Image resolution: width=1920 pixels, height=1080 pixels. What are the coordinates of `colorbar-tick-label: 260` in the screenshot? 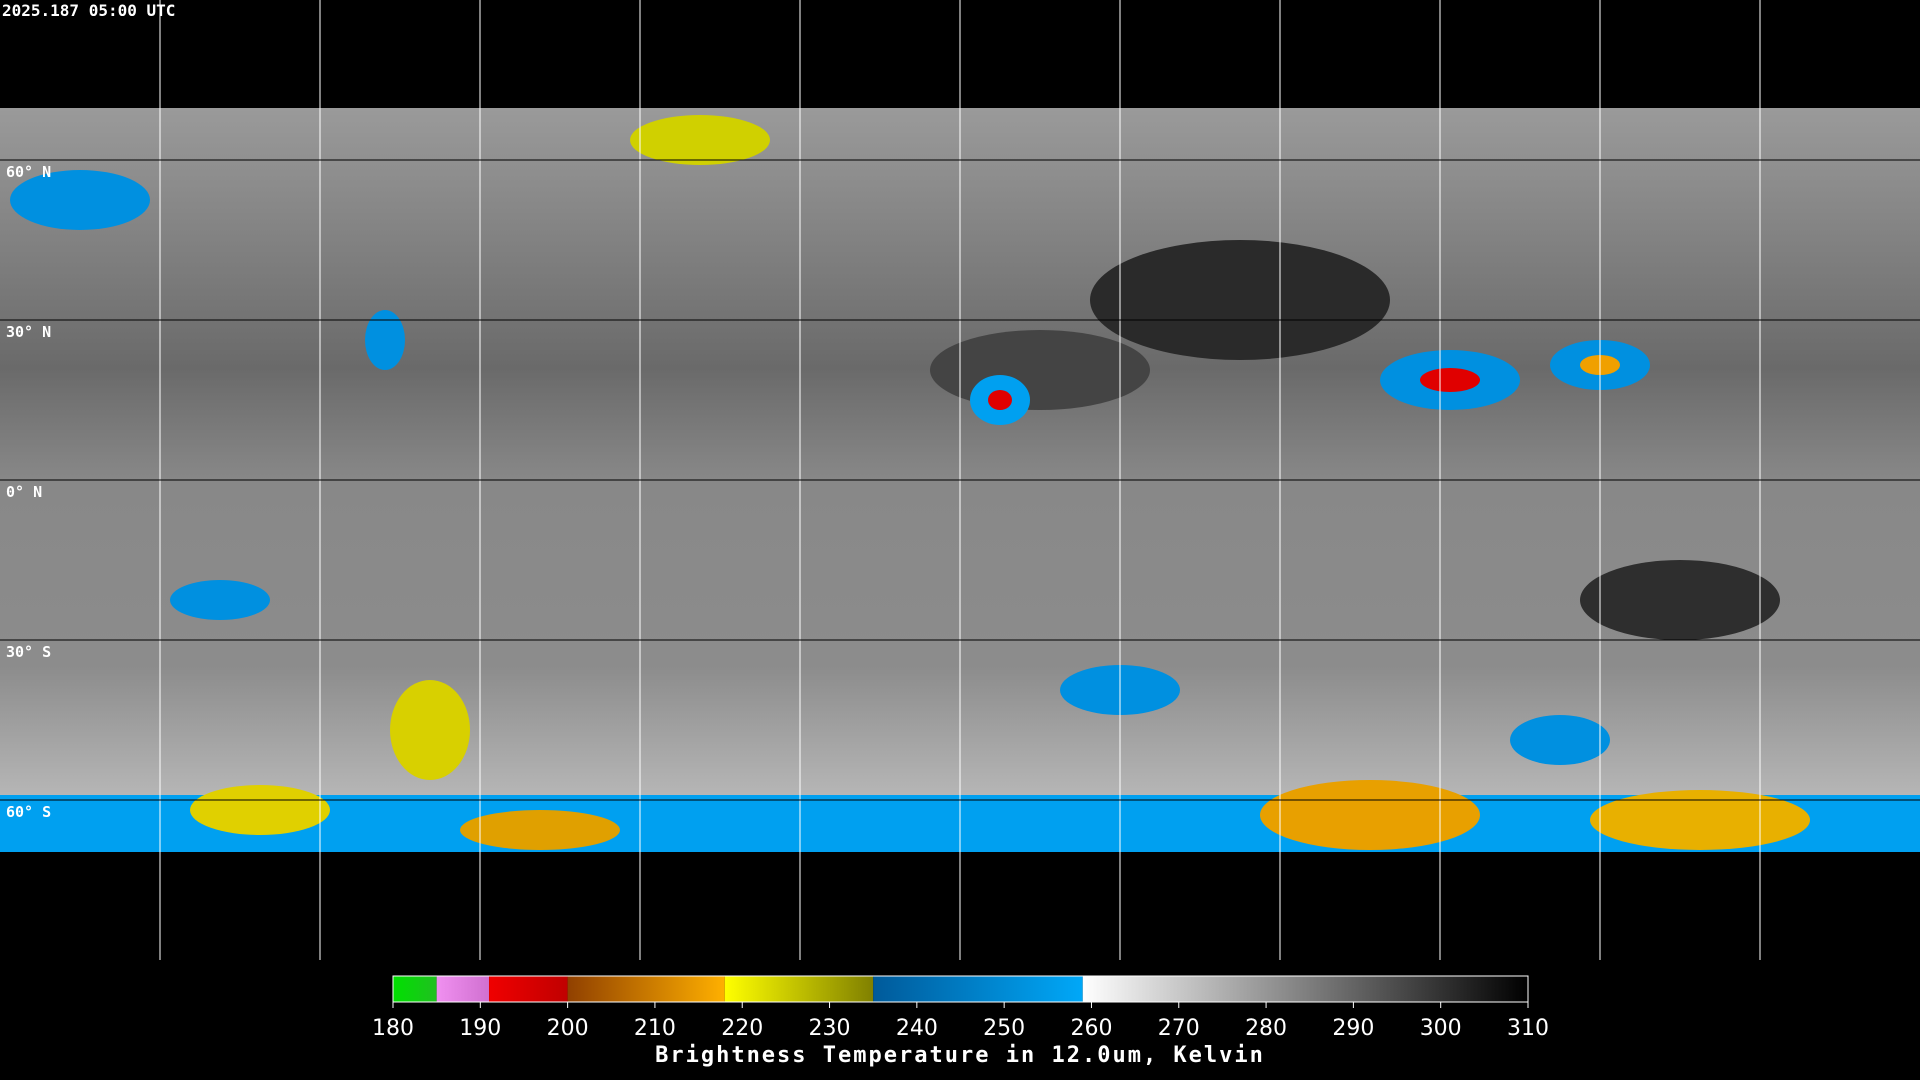 It's located at (1091, 1028).